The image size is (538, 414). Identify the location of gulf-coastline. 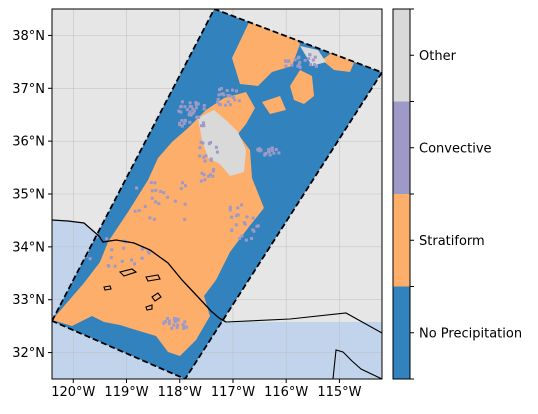
(357, 364).